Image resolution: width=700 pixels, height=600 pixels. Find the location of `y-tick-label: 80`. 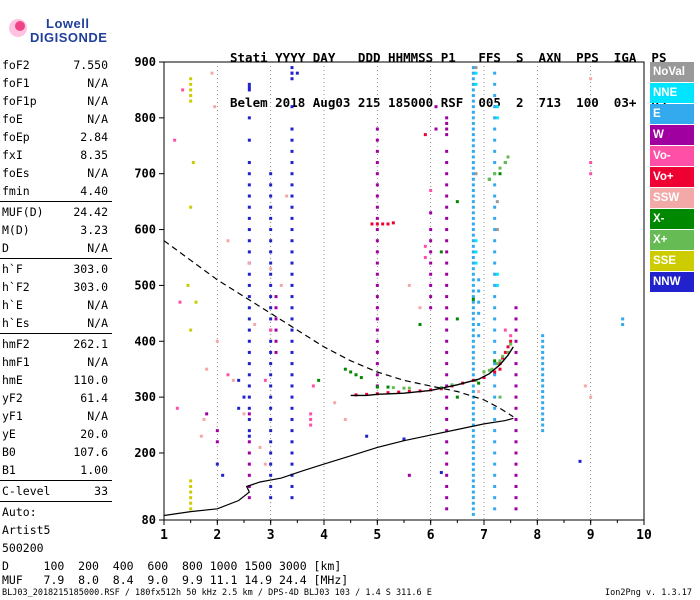

y-tick-label: 80 is located at coordinates (149, 520).